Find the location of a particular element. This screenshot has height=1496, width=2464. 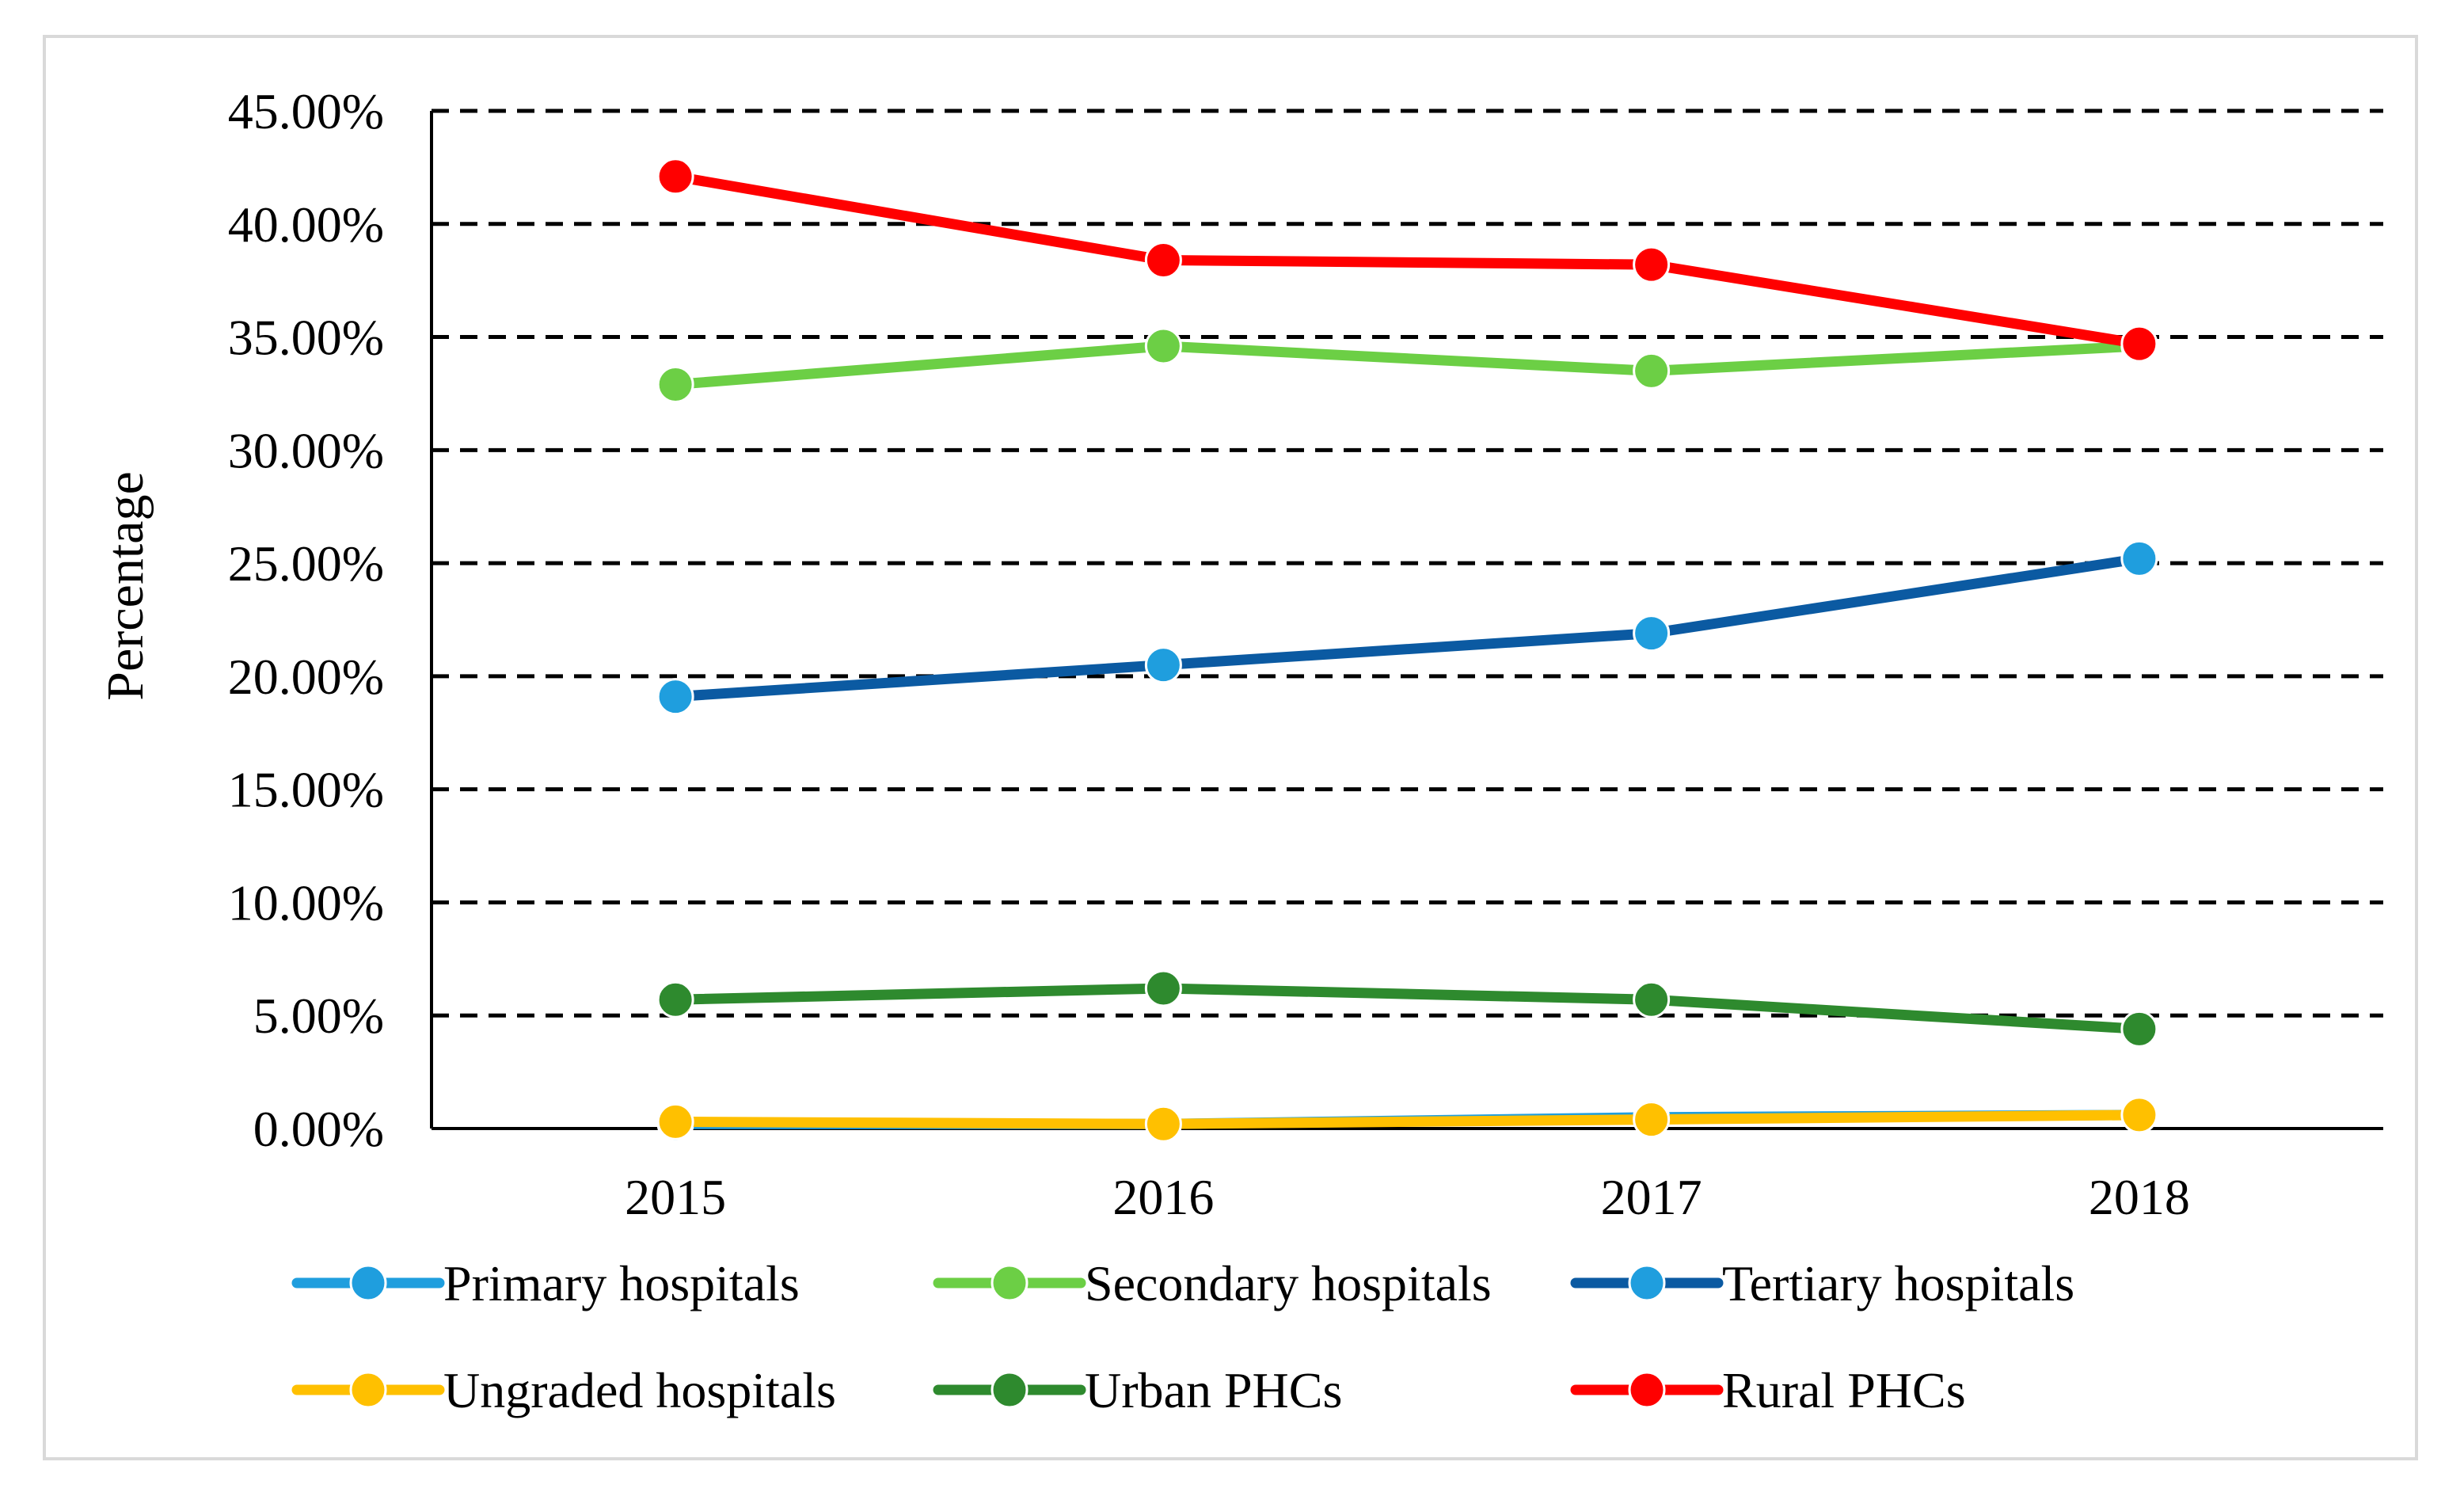

legend-item: Rural PHCs is located at coordinates (1768, 1390).